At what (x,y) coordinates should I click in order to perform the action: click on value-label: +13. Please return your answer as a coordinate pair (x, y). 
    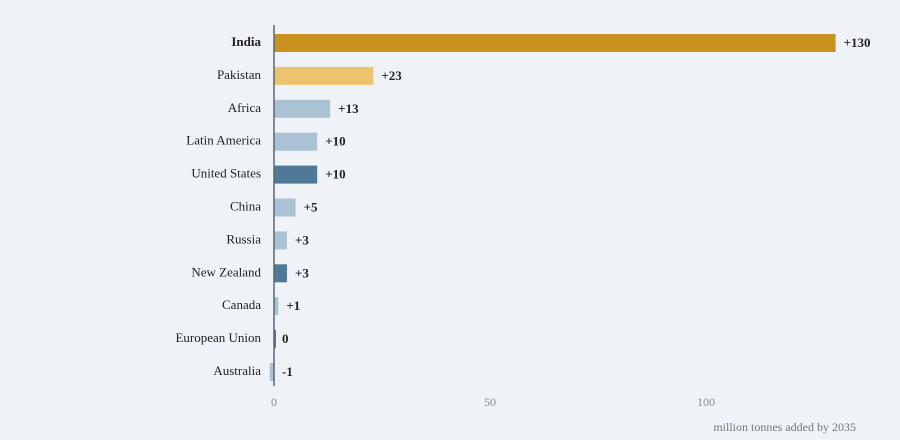
    Looking at the image, I should click on (348, 108).